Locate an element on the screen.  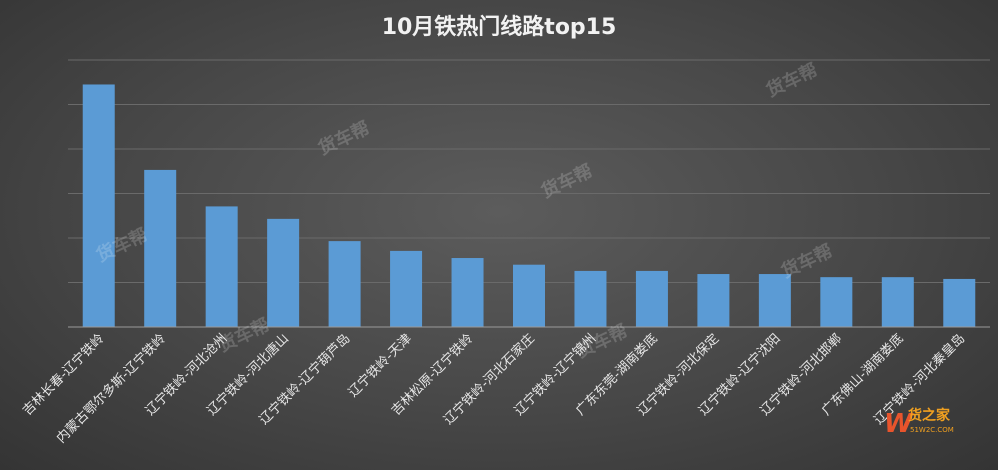
logo-subtext: 51W2C.COM is located at coordinates (932, 430).